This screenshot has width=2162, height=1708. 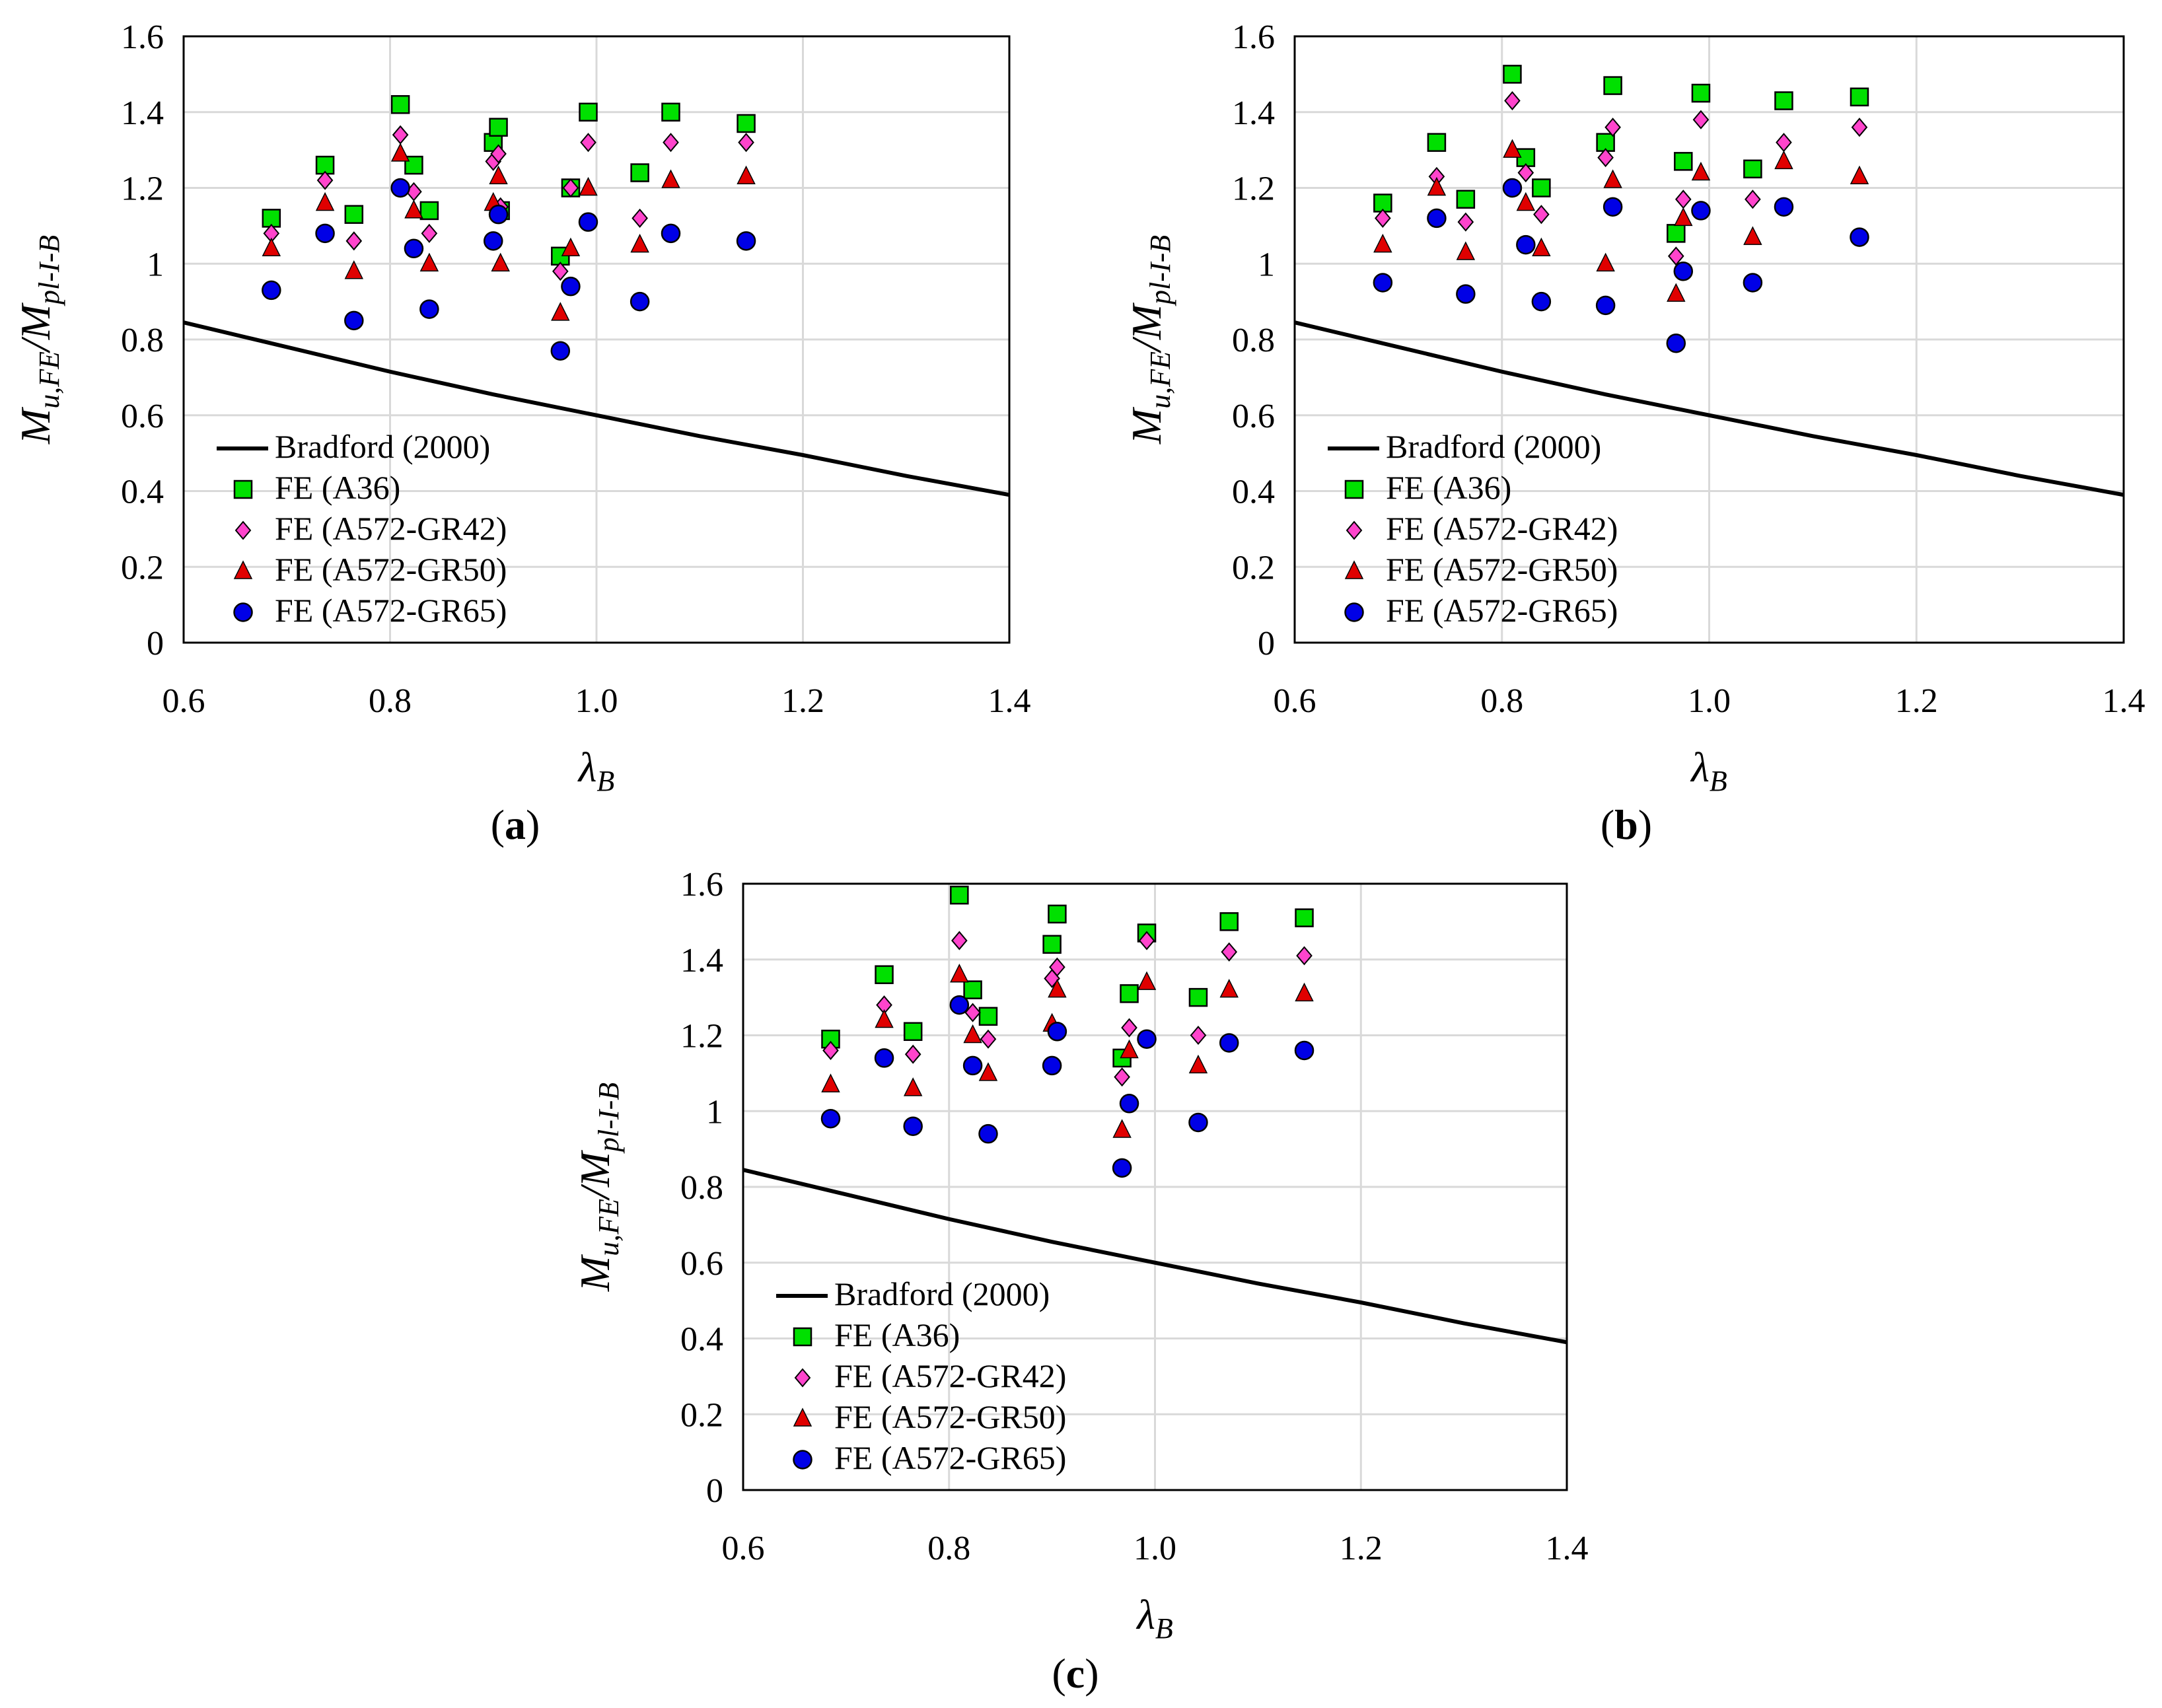 I want to click on legend-swatch-gr65, so click(x=1354, y=612).